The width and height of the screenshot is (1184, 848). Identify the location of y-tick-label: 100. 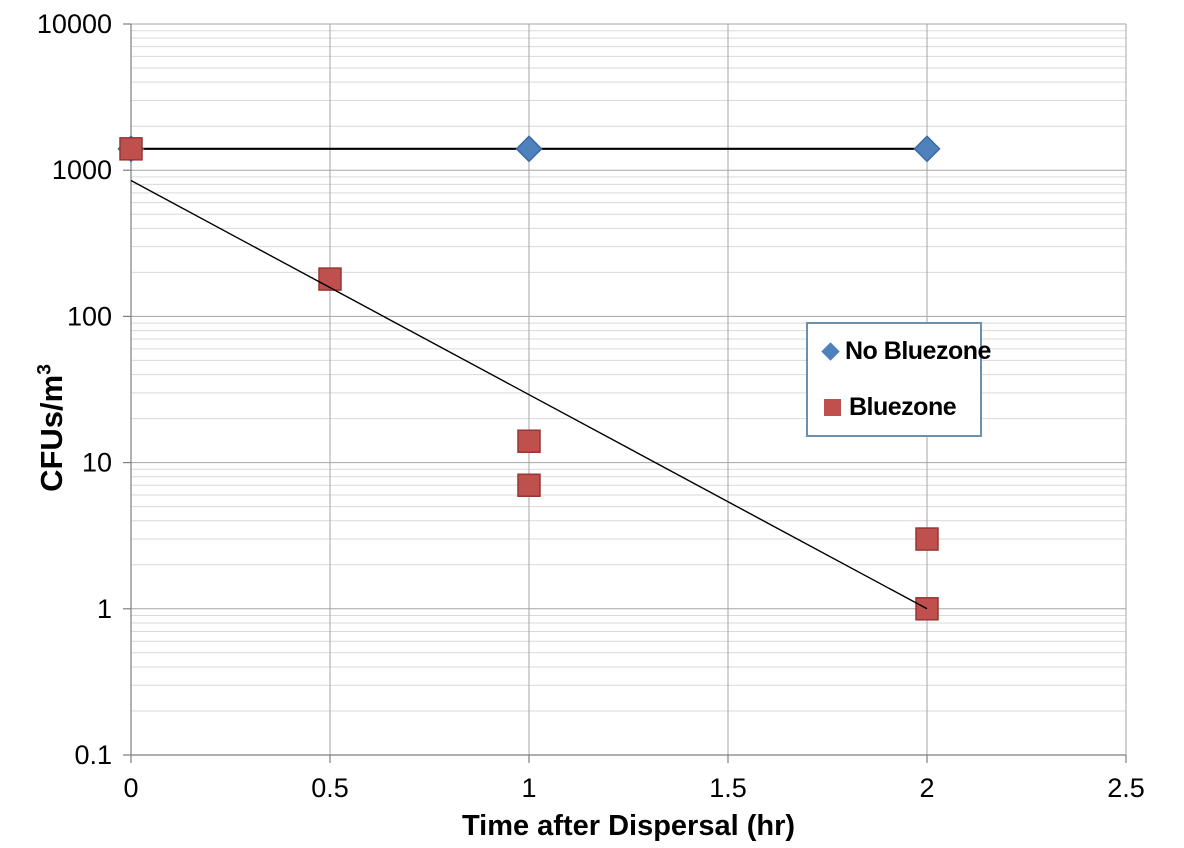
(89, 316).